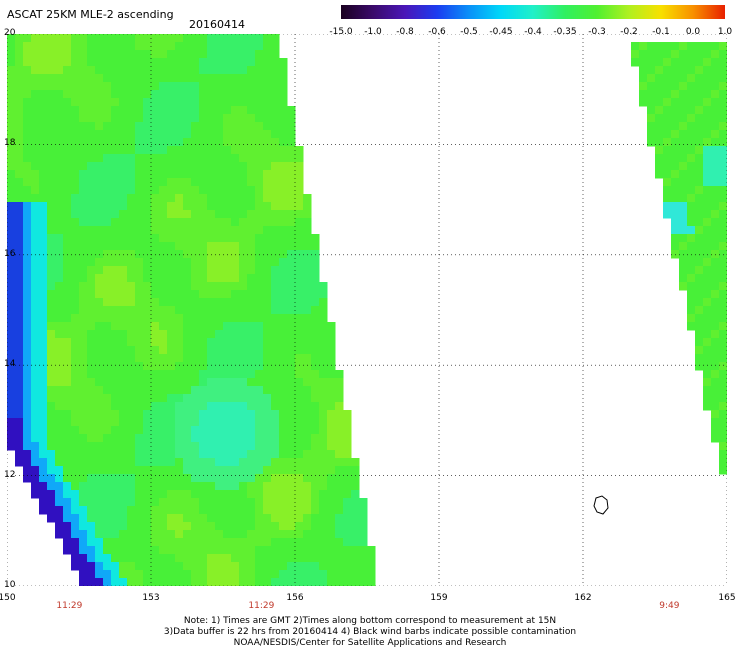  Describe the element at coordinates (341, 32) in the screenshot. I see `colorbar-tick-label: -15.0` at that location.